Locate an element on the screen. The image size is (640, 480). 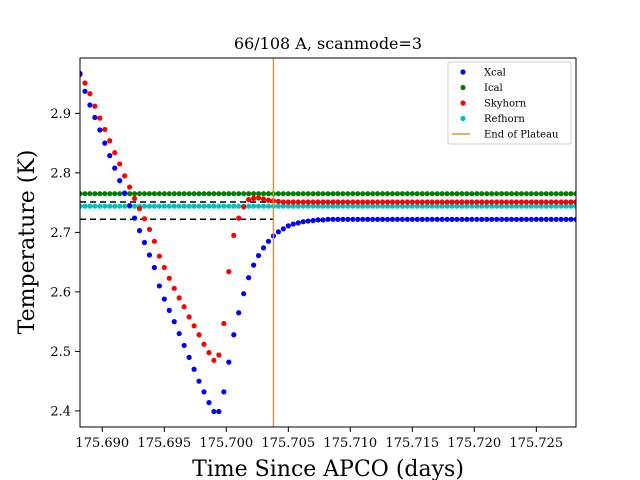
series-ical is located at coordinates (328, 194).